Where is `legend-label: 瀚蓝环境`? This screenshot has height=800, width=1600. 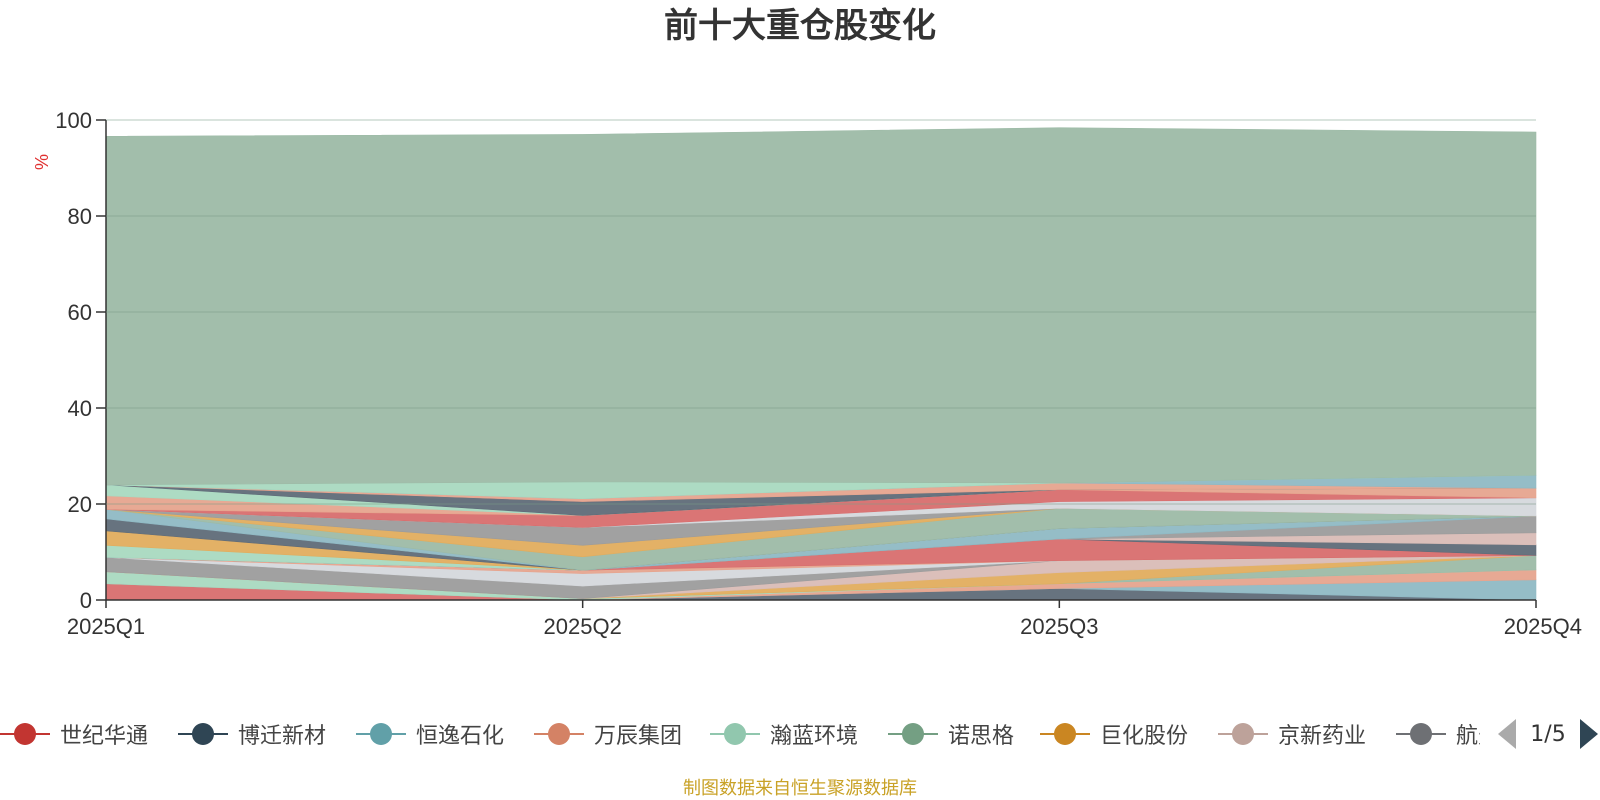 legend-label: 瀚蓝环境 is located at coordinates (814, 736).